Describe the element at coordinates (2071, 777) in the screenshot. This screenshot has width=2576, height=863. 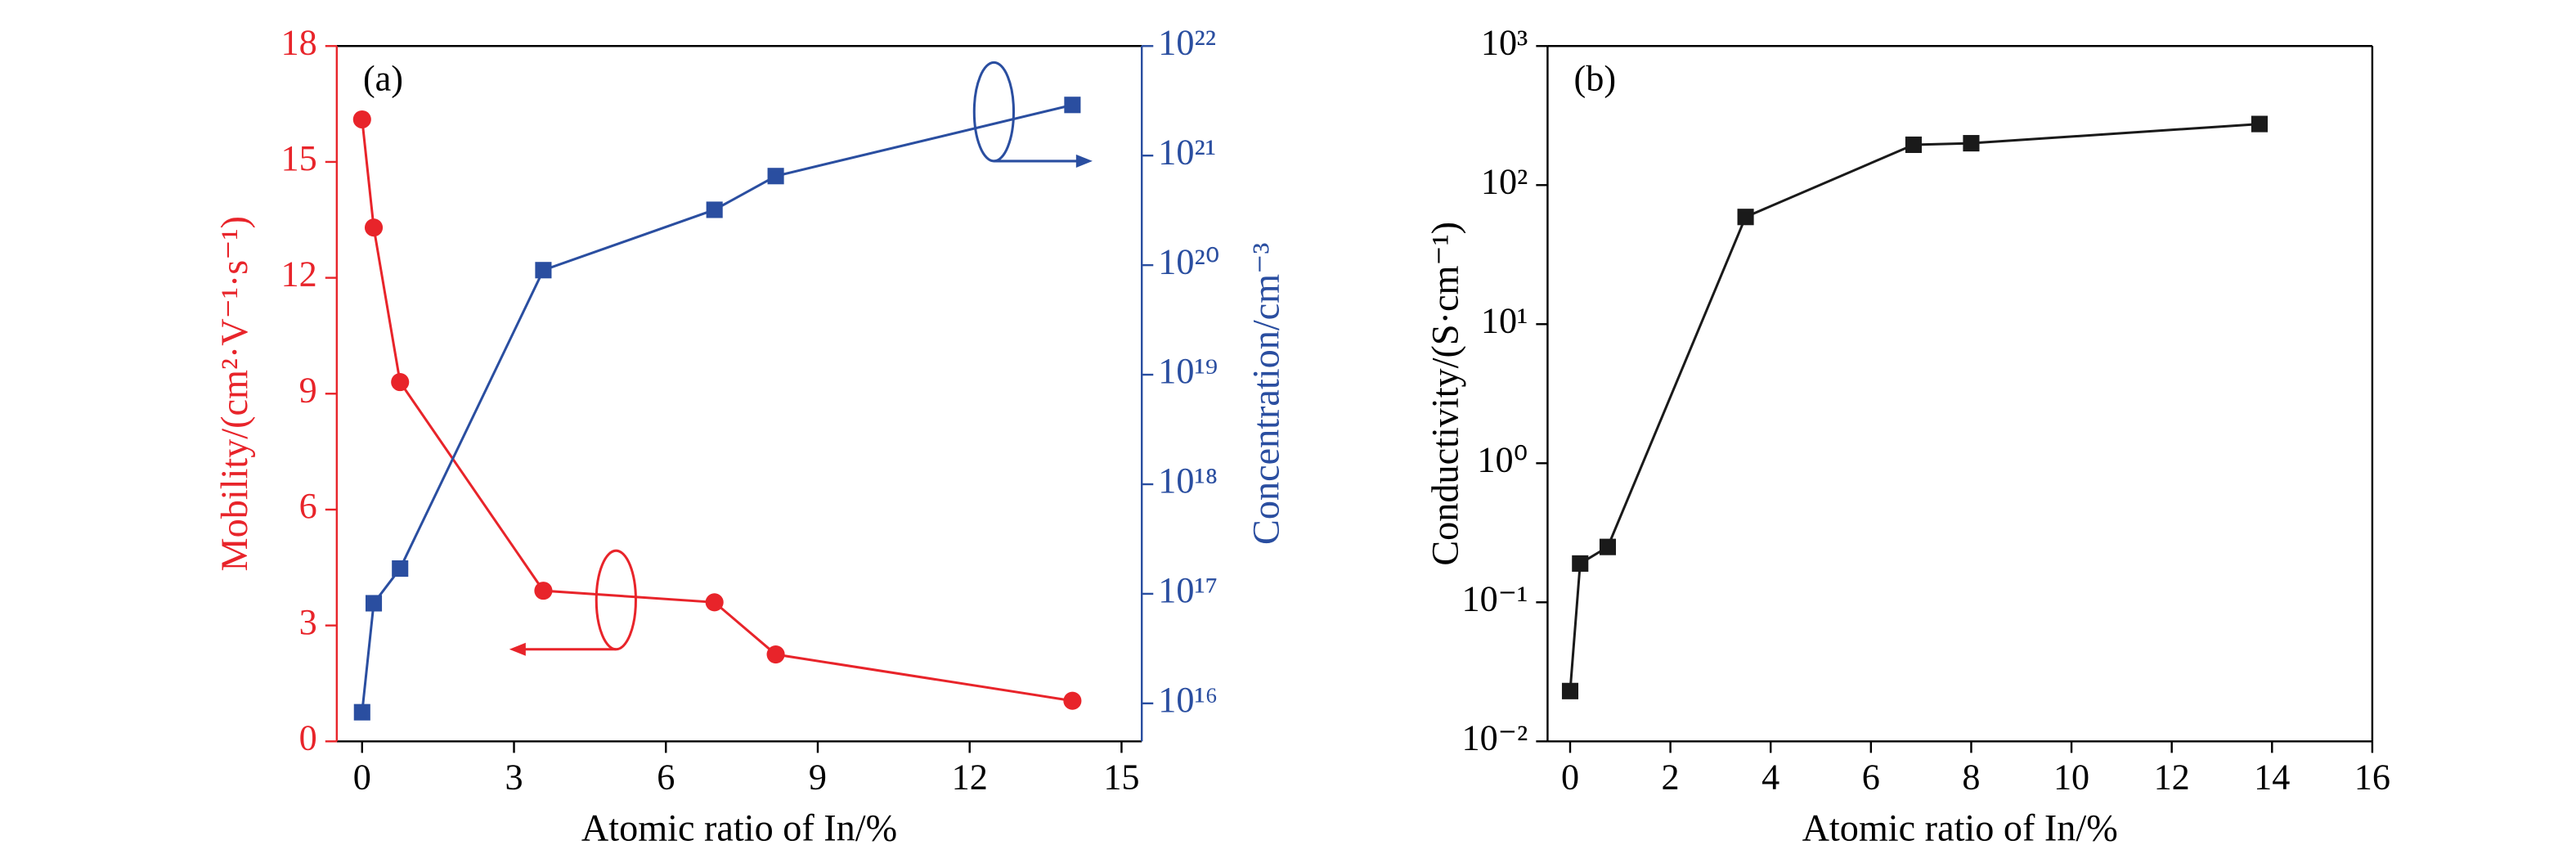
I see `x-tick-label: 10` at that location.